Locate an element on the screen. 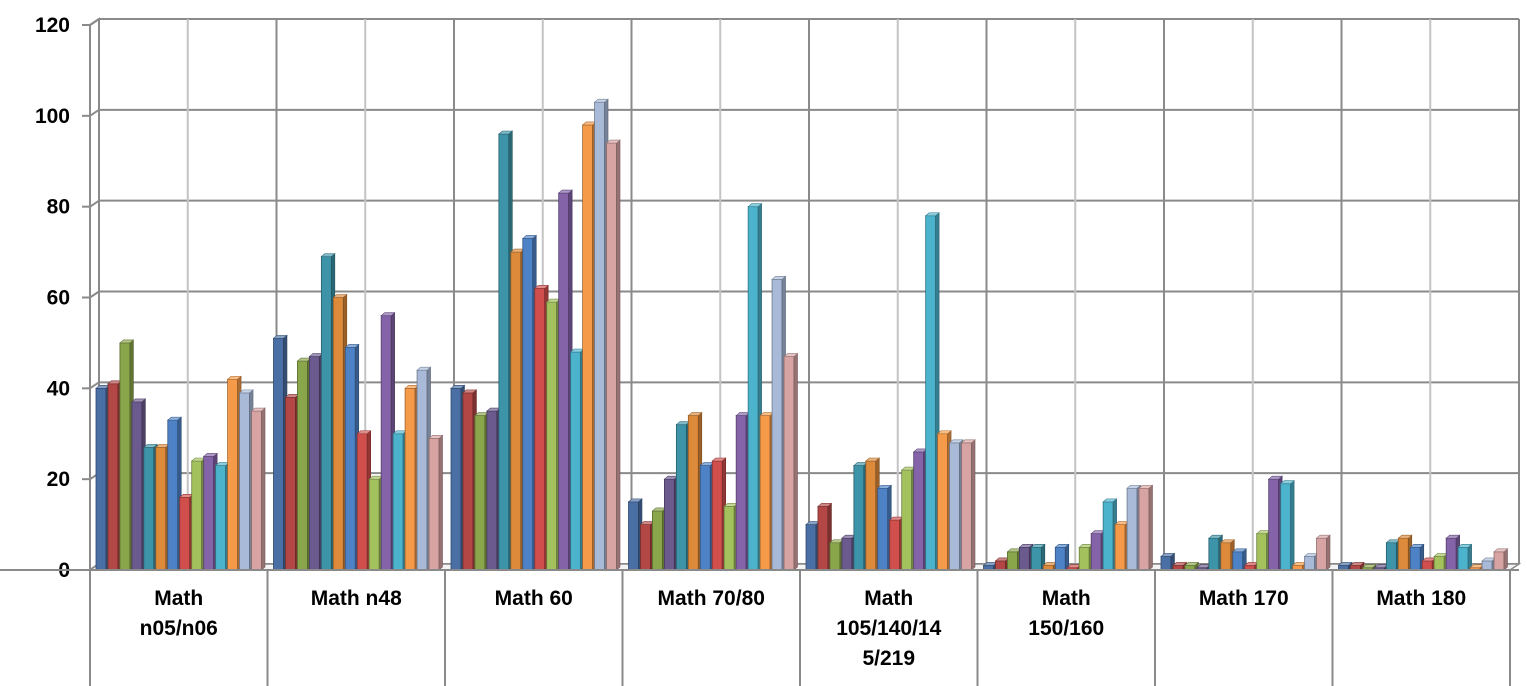 The width and height of the screenshot is (1527, 686). category-label-line: 5/219 is located at coordinates (888, 658).